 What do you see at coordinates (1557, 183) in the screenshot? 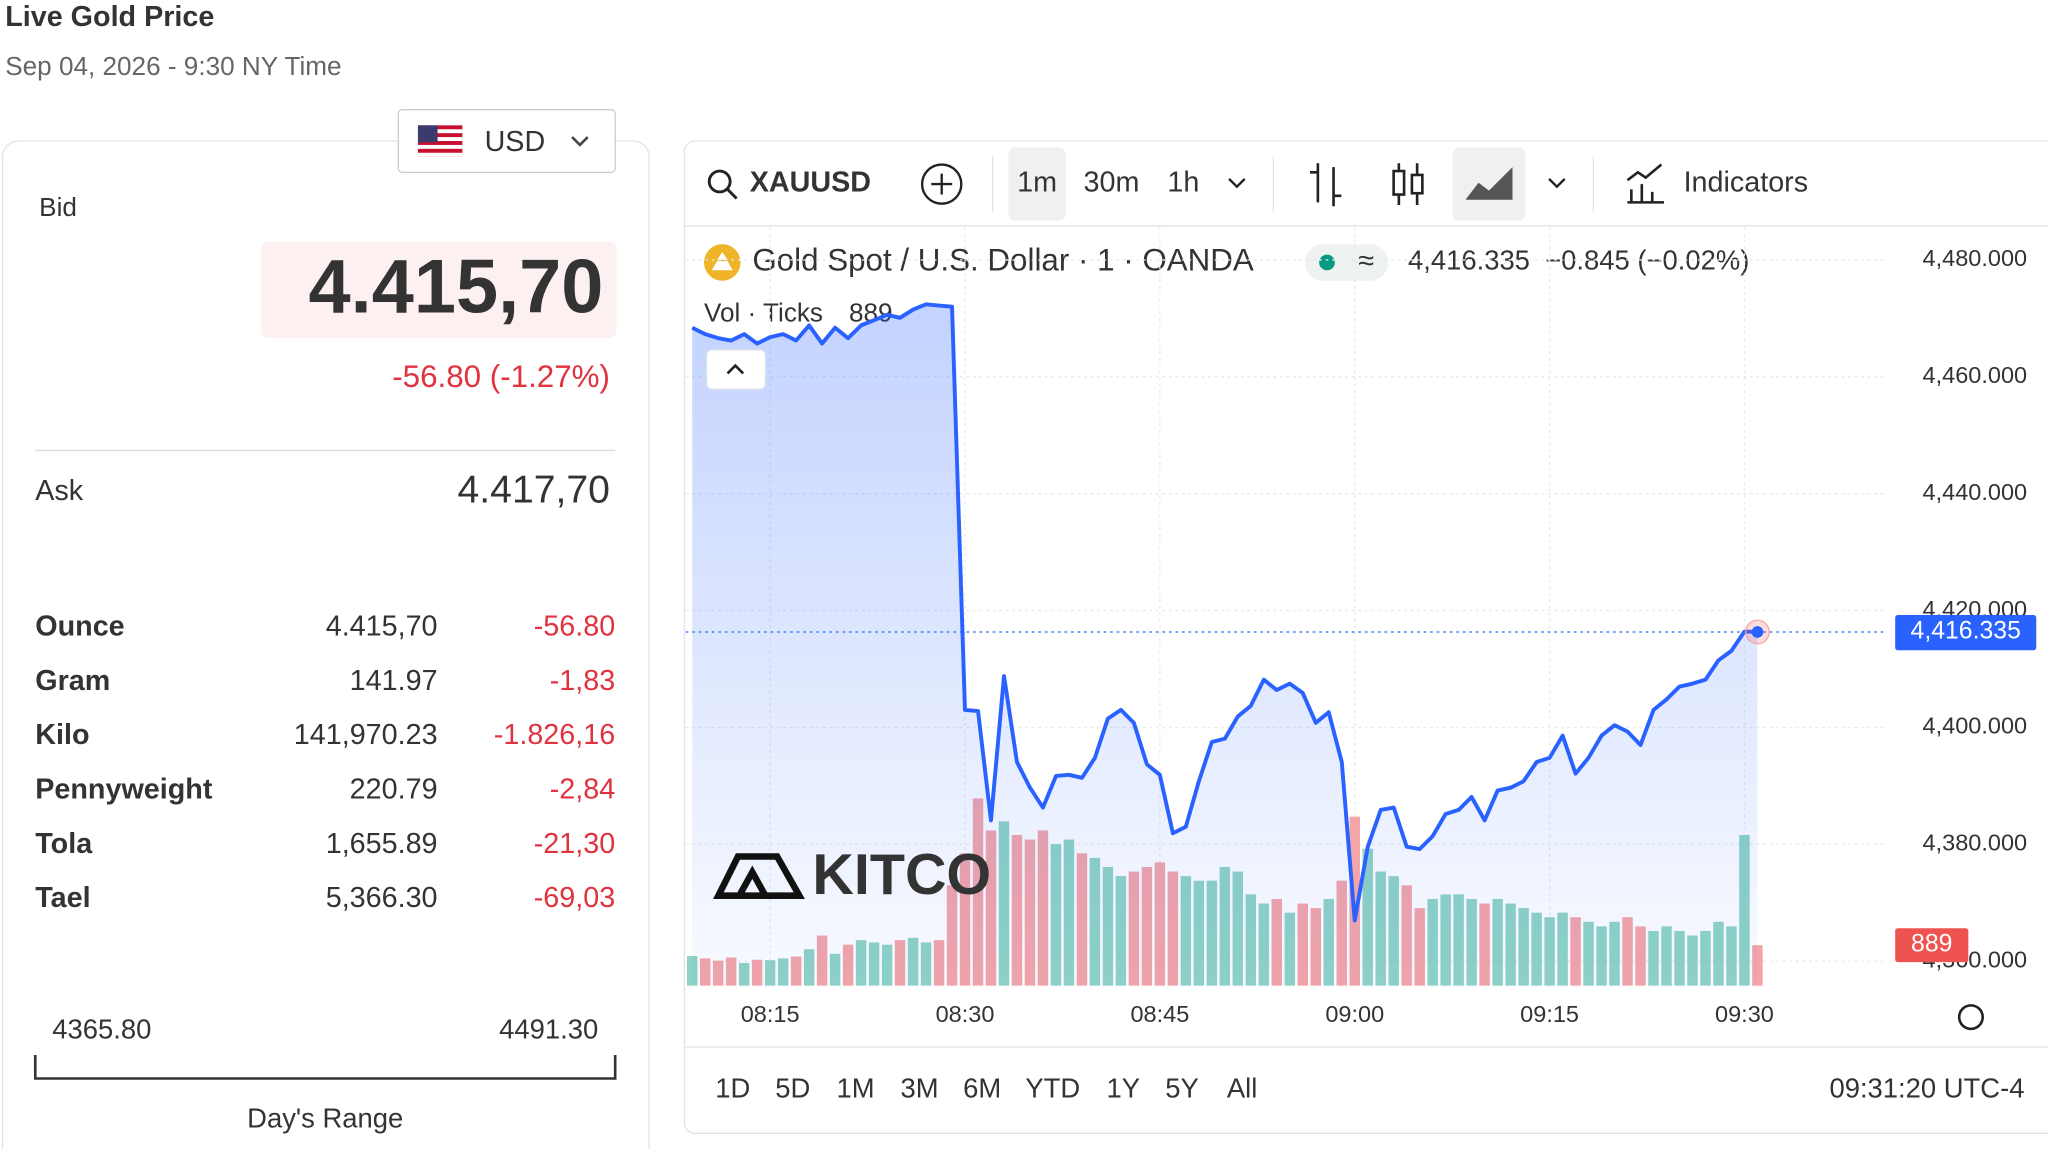
I see `style-menu` at bounding box center [1557, 183].